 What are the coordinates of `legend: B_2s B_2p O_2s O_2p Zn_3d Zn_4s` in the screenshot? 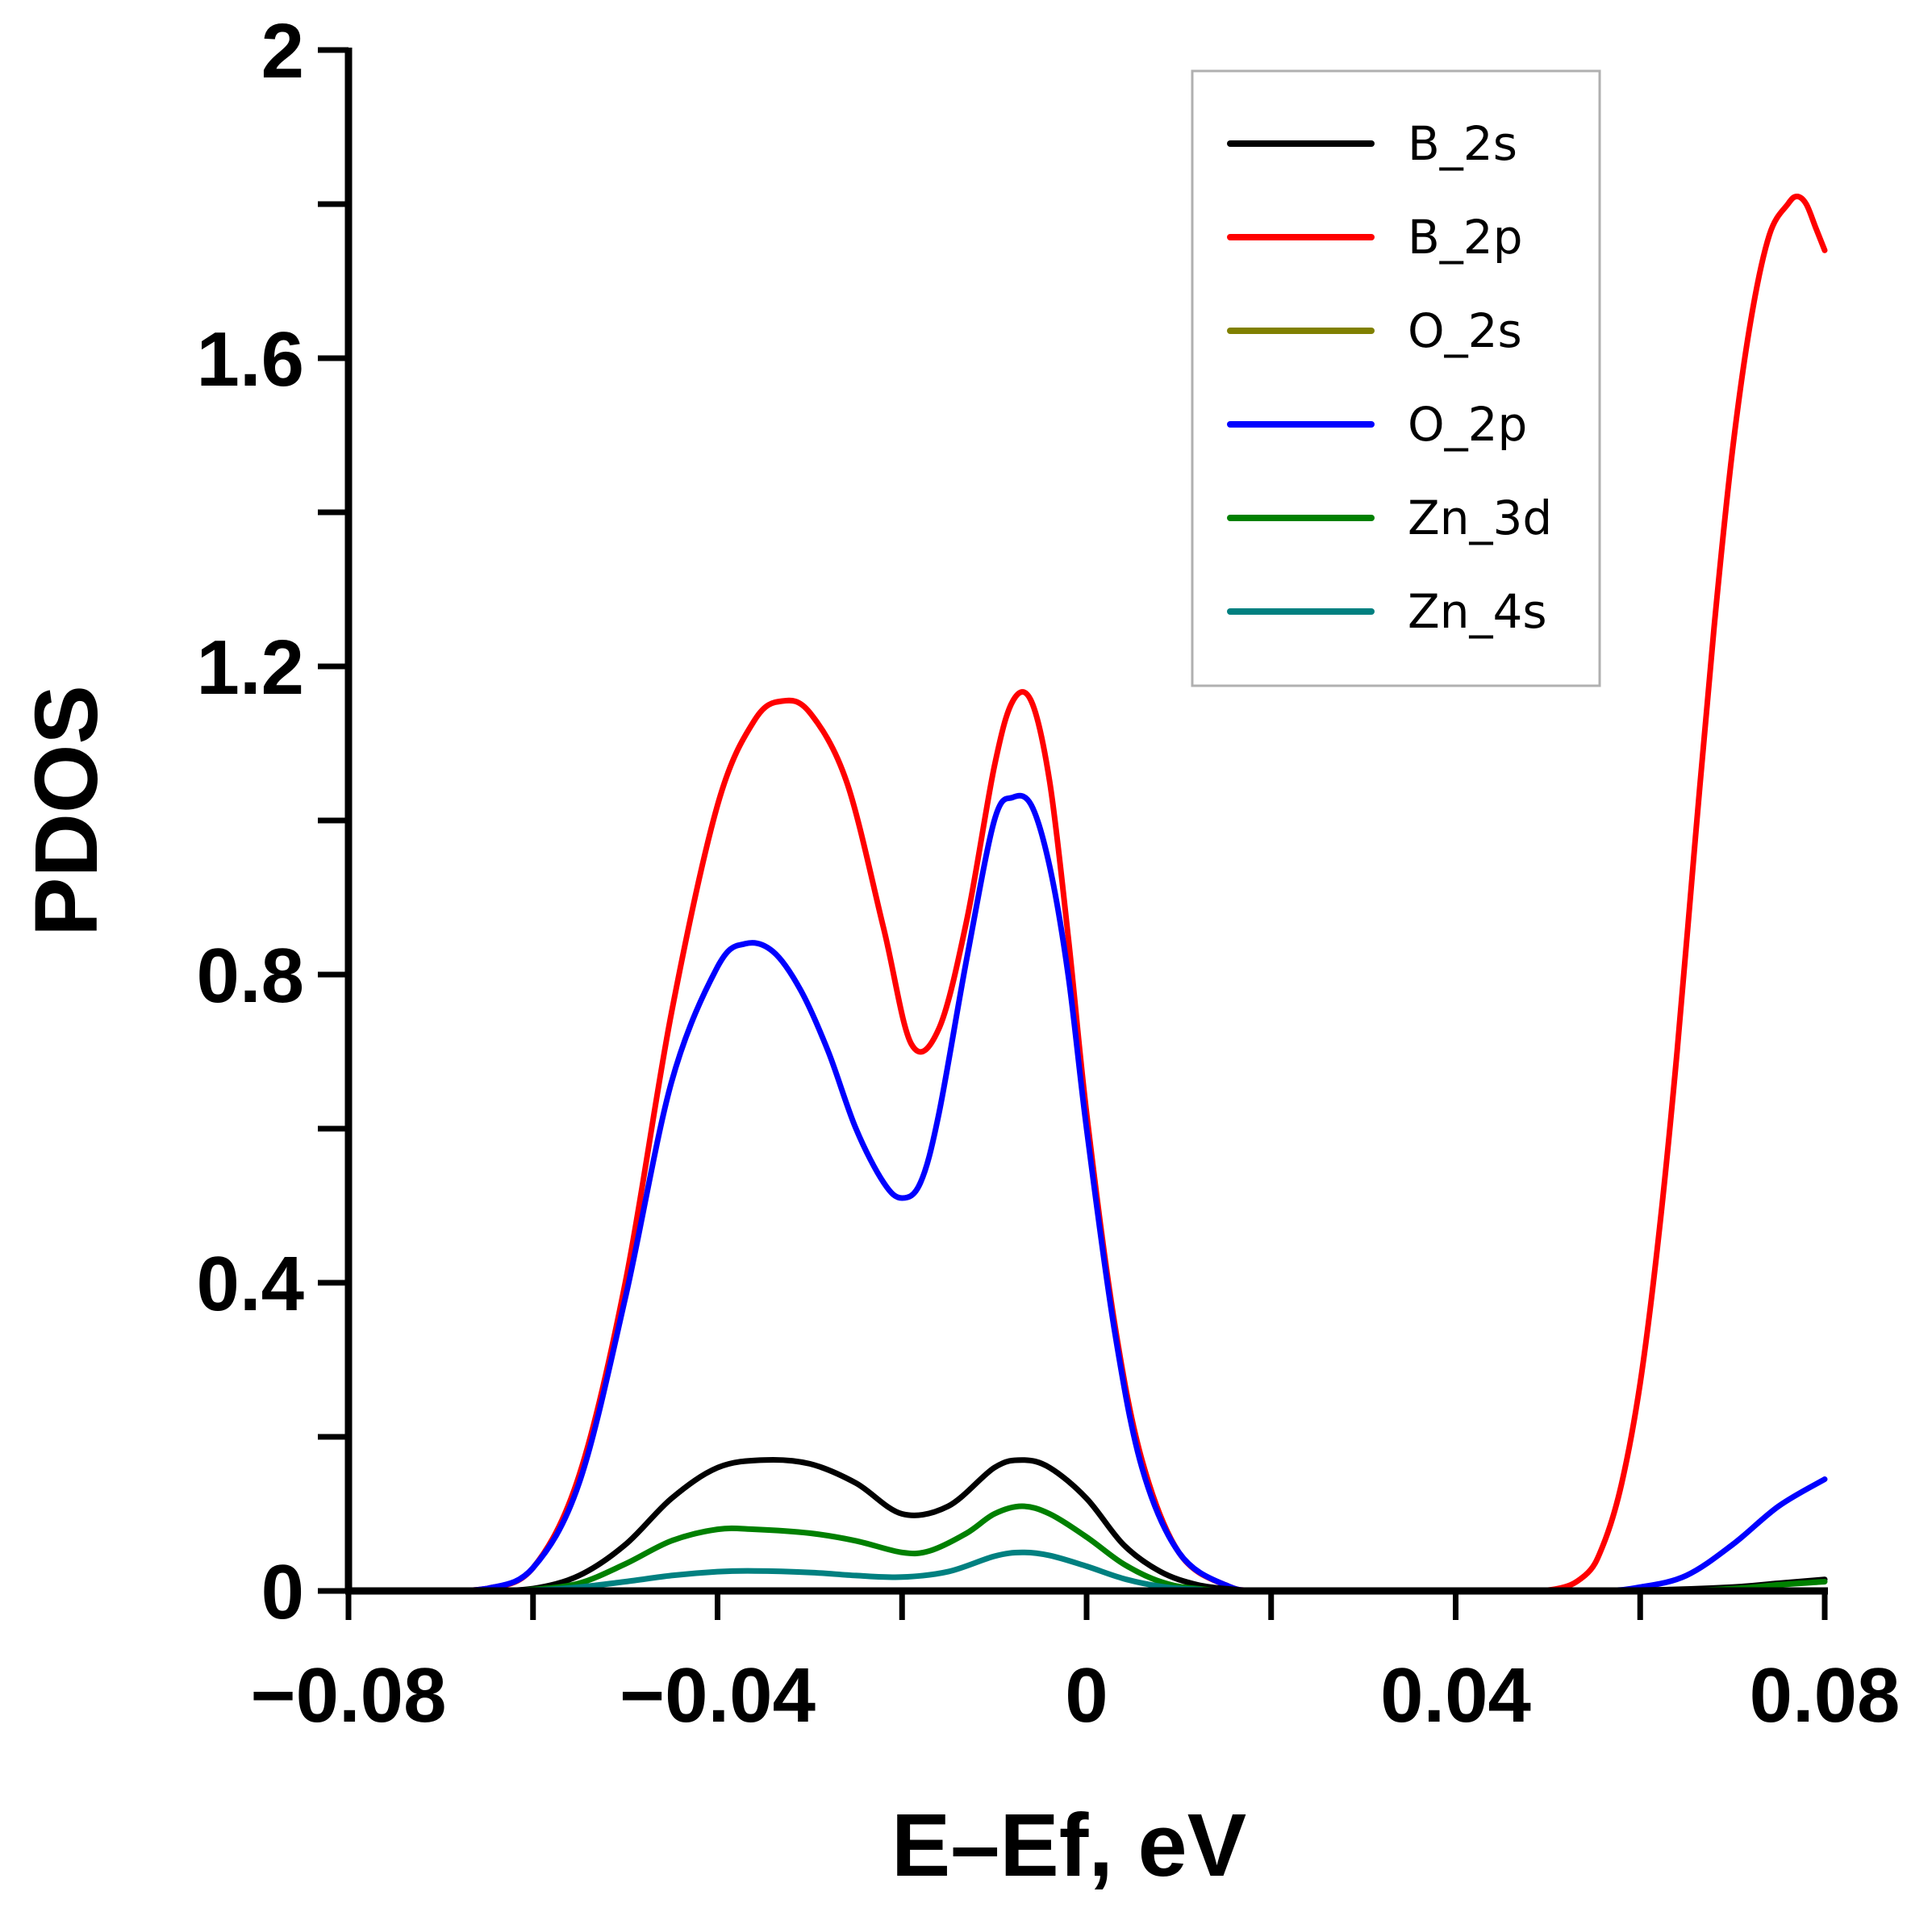 It's located at (1396, 378).